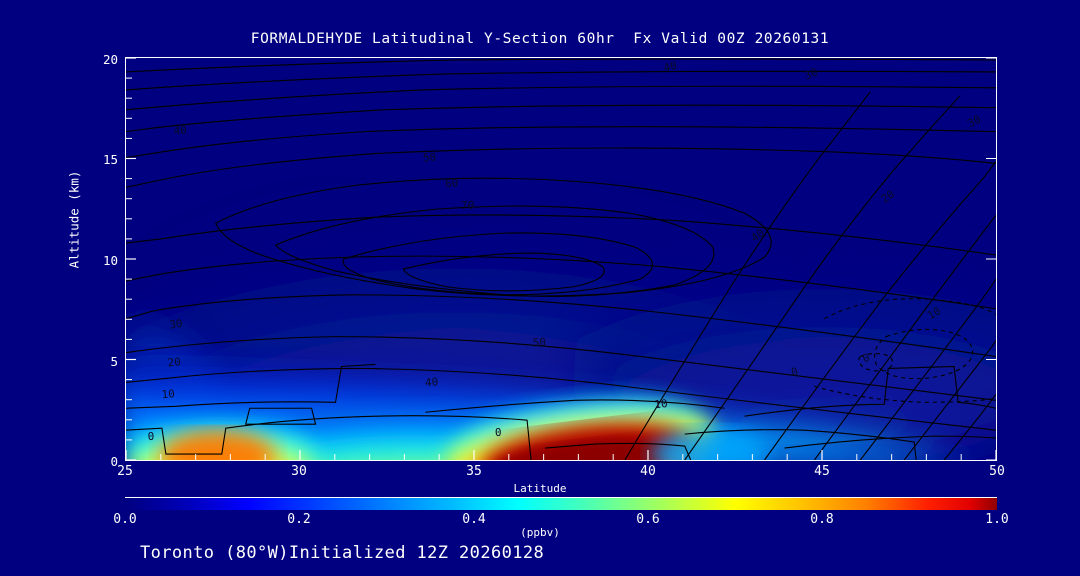 Image resolution: width=1080 pixels, height=576 pixels. I want to click on colorbar-gradient, so click(561, 504).